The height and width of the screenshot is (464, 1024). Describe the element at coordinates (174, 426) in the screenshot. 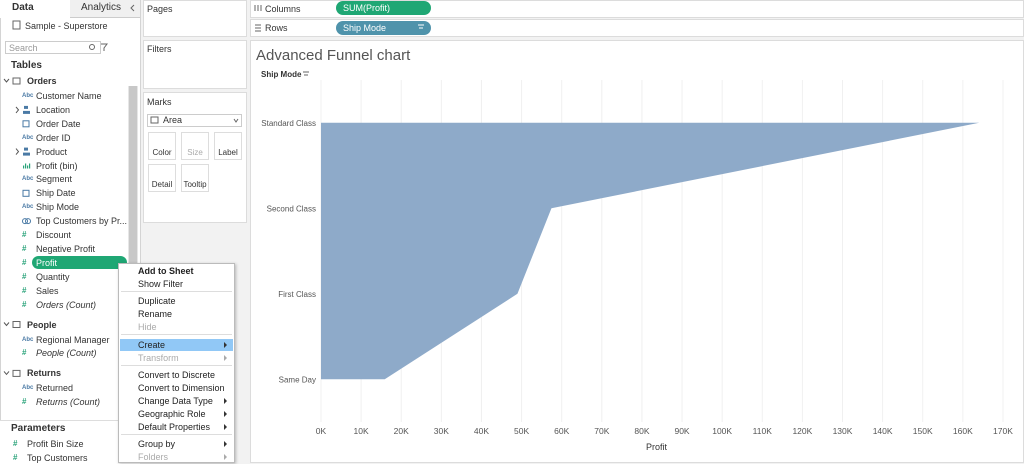

I see `menu-item: Default Properties` at that location.